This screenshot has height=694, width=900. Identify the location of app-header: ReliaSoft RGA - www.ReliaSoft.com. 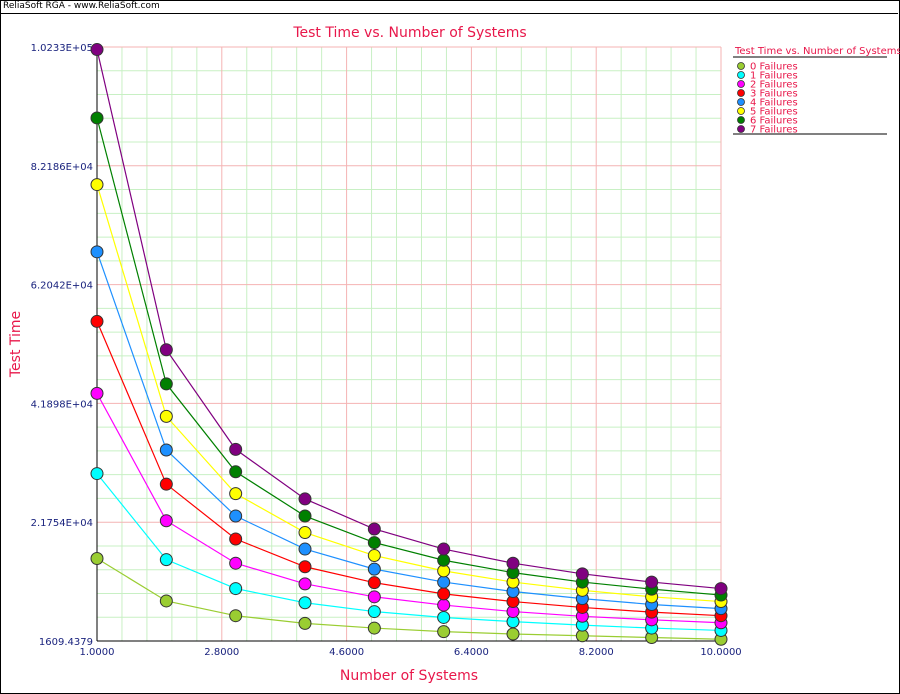
(449, 7).